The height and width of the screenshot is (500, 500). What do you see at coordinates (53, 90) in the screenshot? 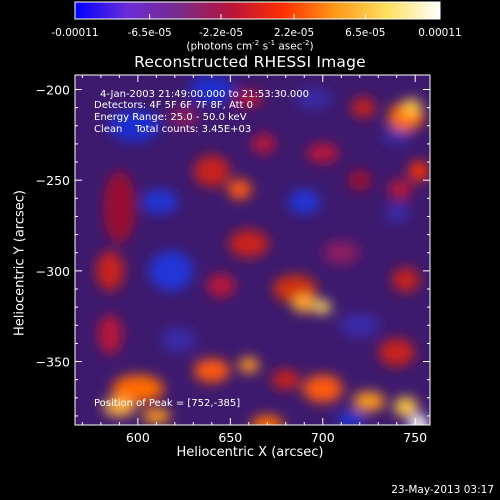
I see `y-tick-label: −200` at bounding box center [53, 90].